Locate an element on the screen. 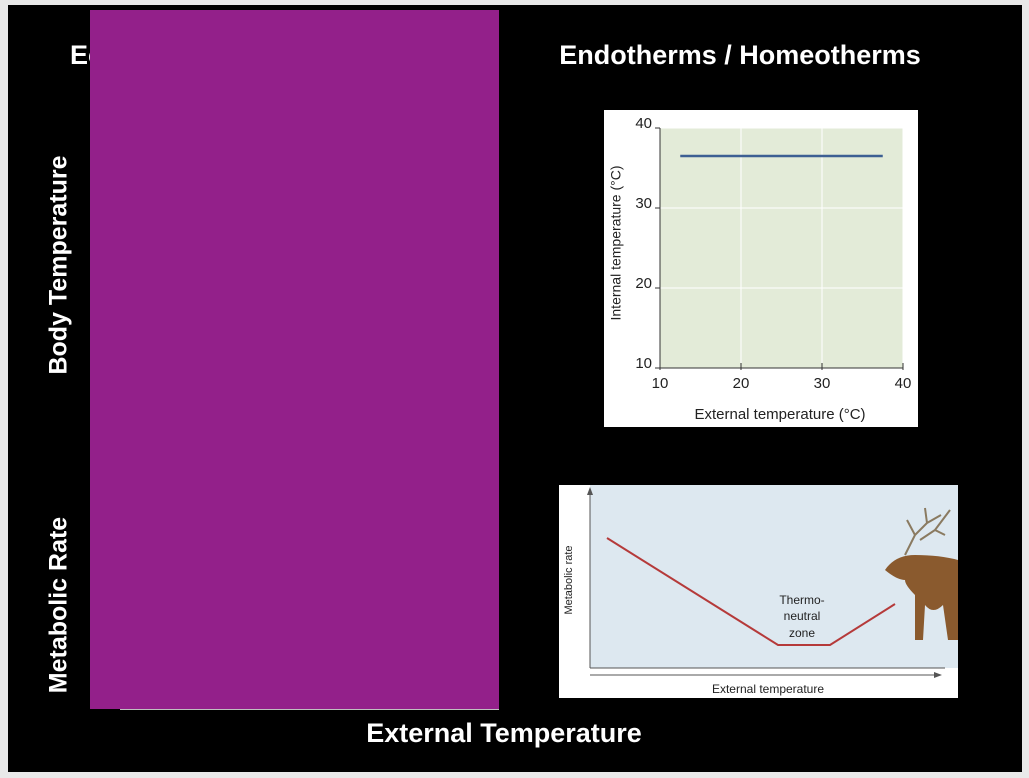  y-axis-label: Internal temperature (°C) is located at coordinates (616, 243).